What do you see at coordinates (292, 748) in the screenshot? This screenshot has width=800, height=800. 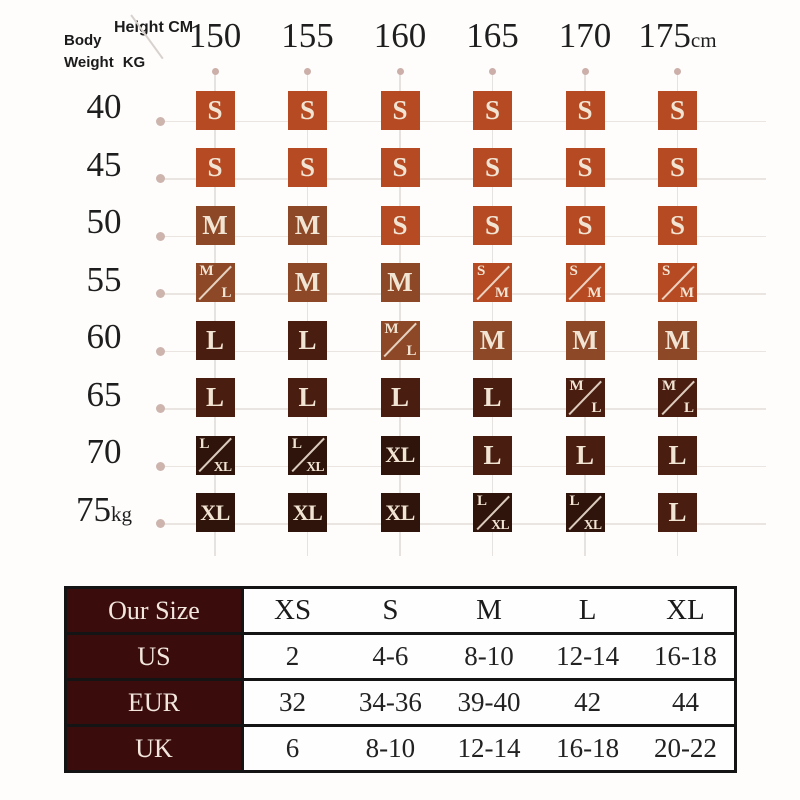 I see `size-value-cell: 6` at bounding box center [292, 748].